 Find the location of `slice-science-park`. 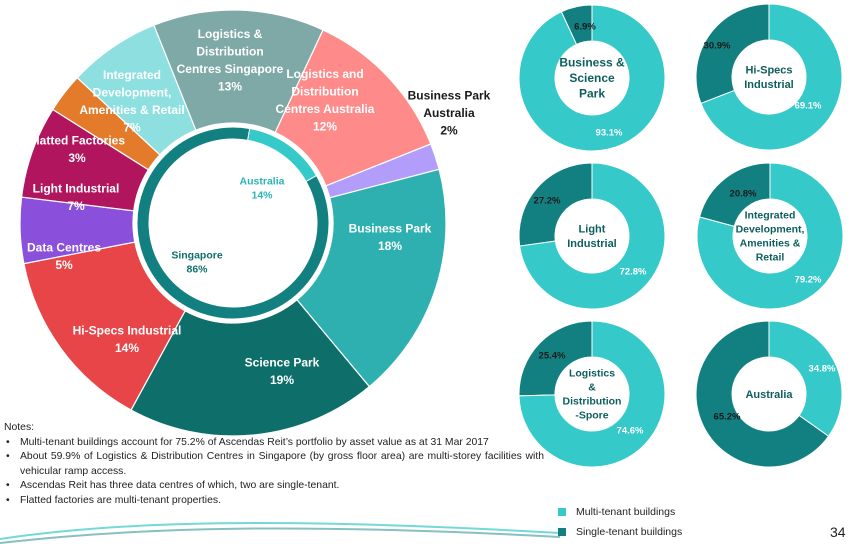

slice-science-park is located at coordinates (250, 367).